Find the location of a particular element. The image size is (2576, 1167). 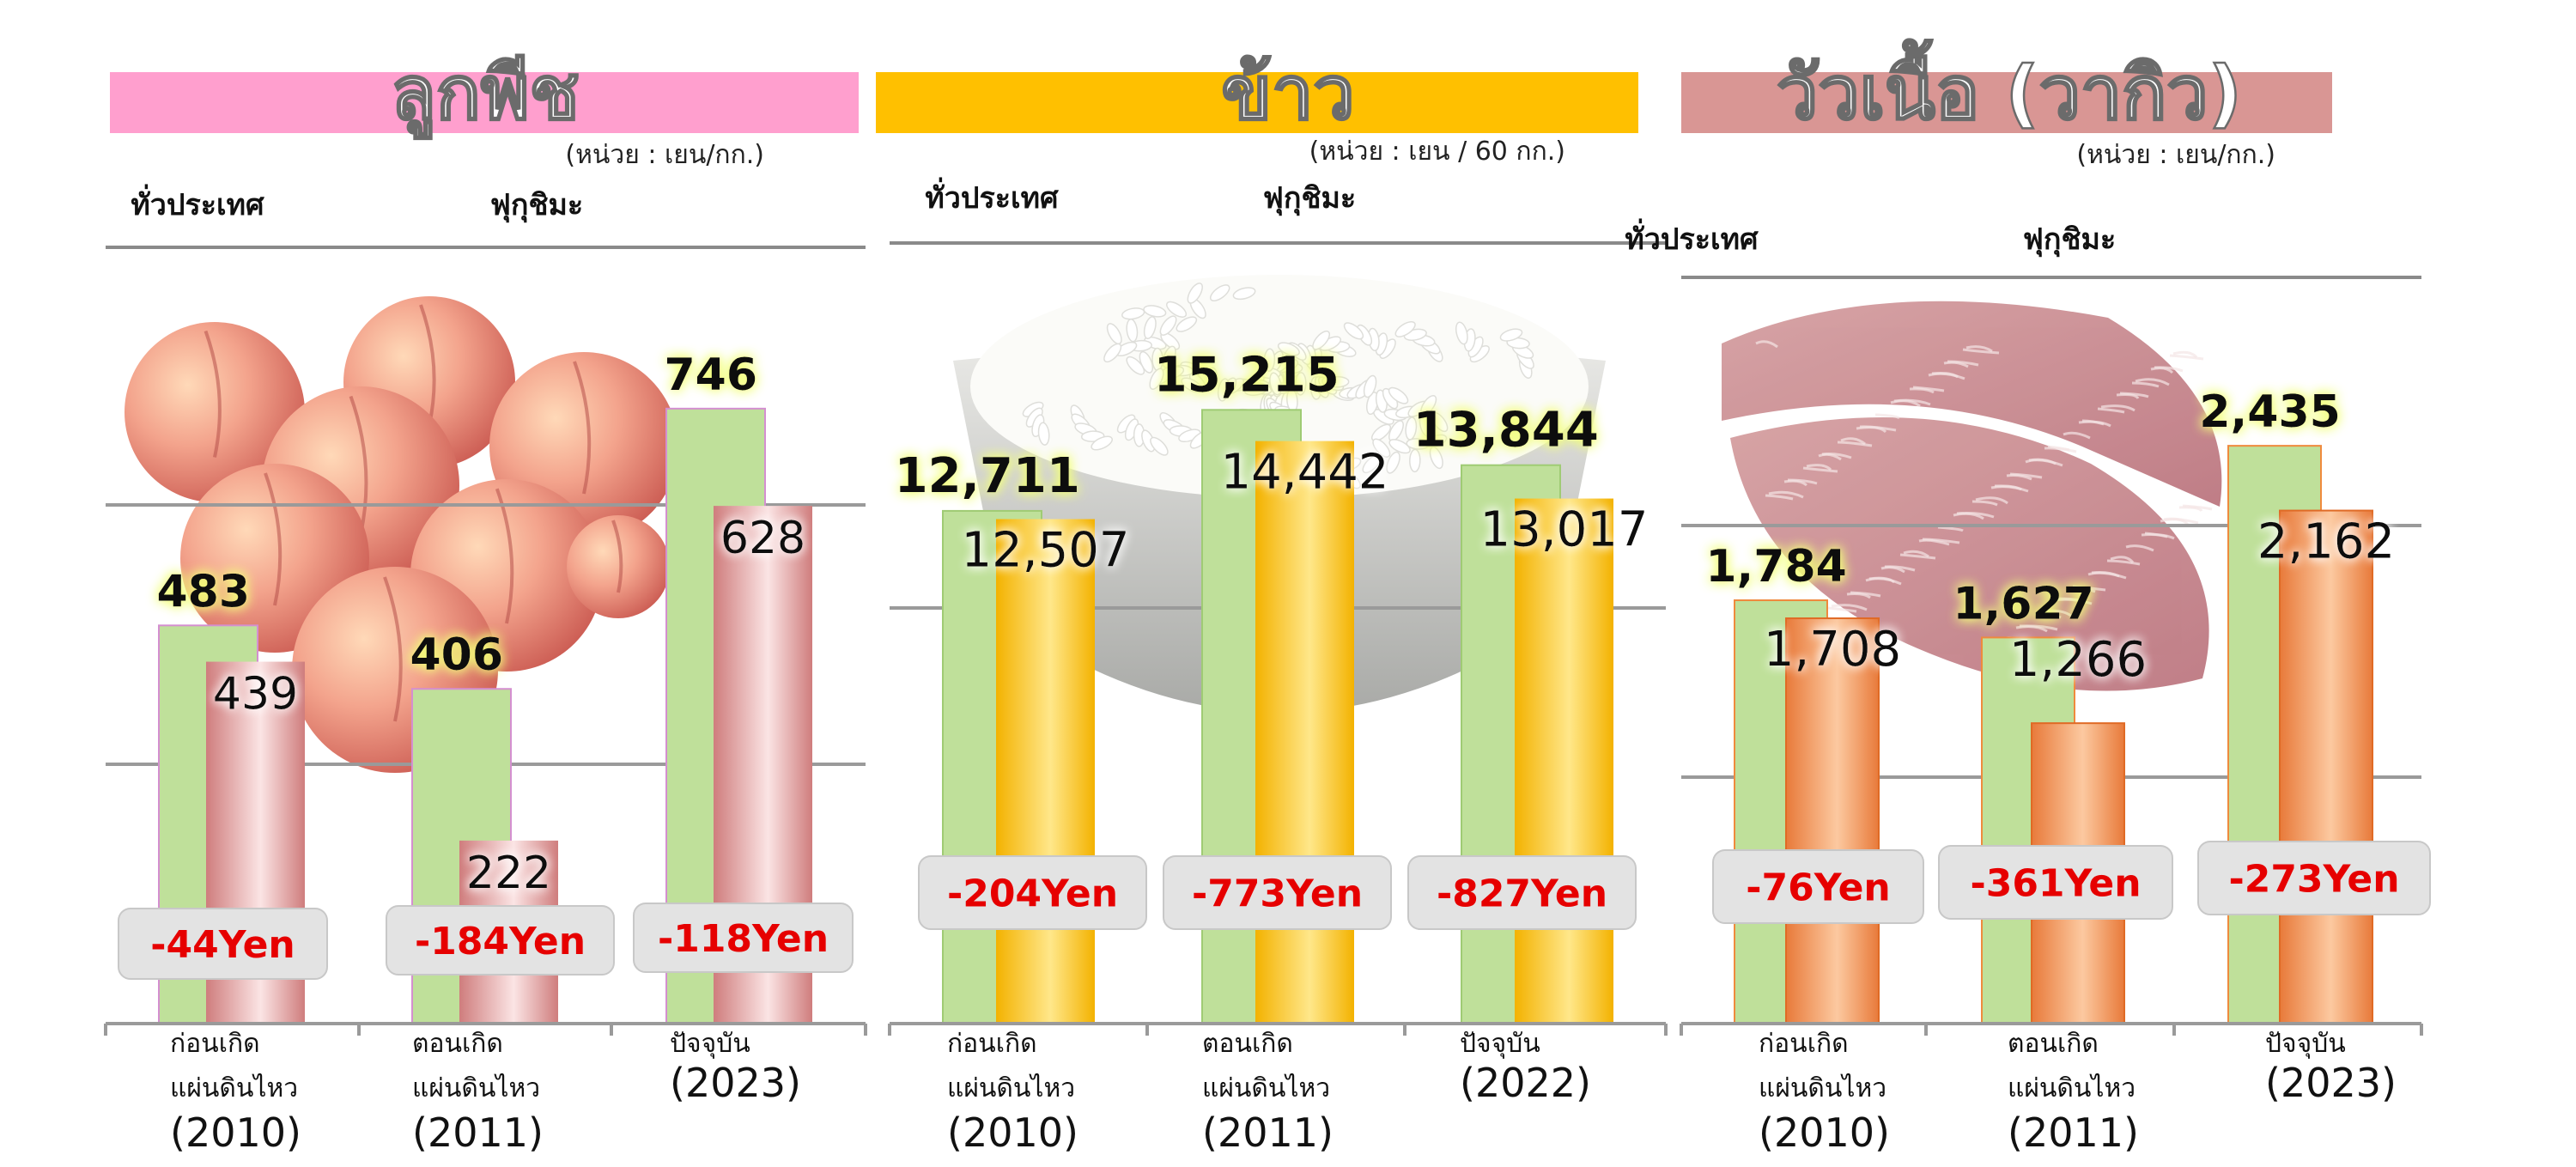

category-label: (2023) is located at coordinates (2331, 1083).